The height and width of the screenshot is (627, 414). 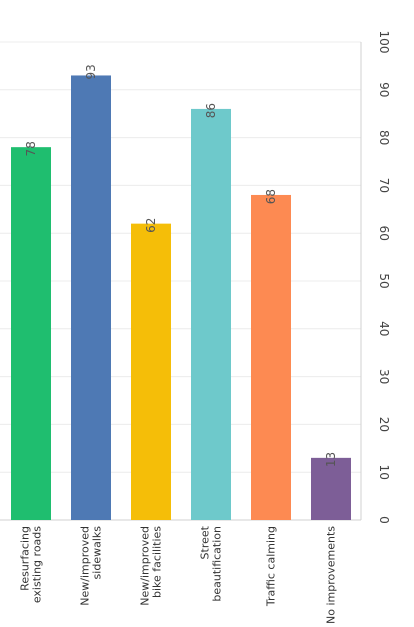 What do you see at coordinates (384, 472) in the screenshot?
I see `tick-label: 10` at bounding box center [384, 472].